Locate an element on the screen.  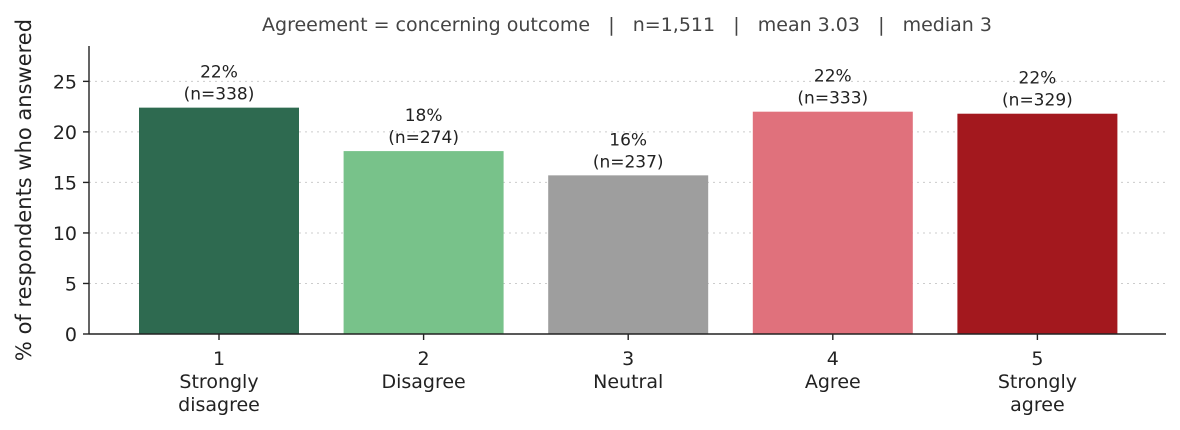
y-tick-label: 15 is located at coordinates (65, 183).